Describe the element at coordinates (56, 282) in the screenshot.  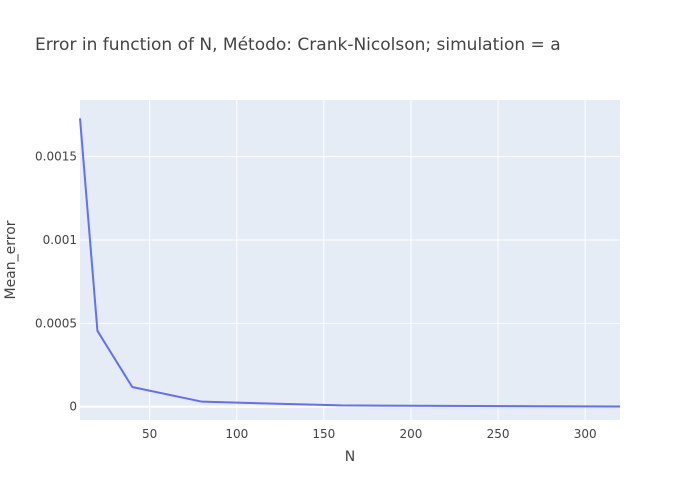
I see `y-axis-ticks: 0 0.0005 0.001 0.0015` at that location.